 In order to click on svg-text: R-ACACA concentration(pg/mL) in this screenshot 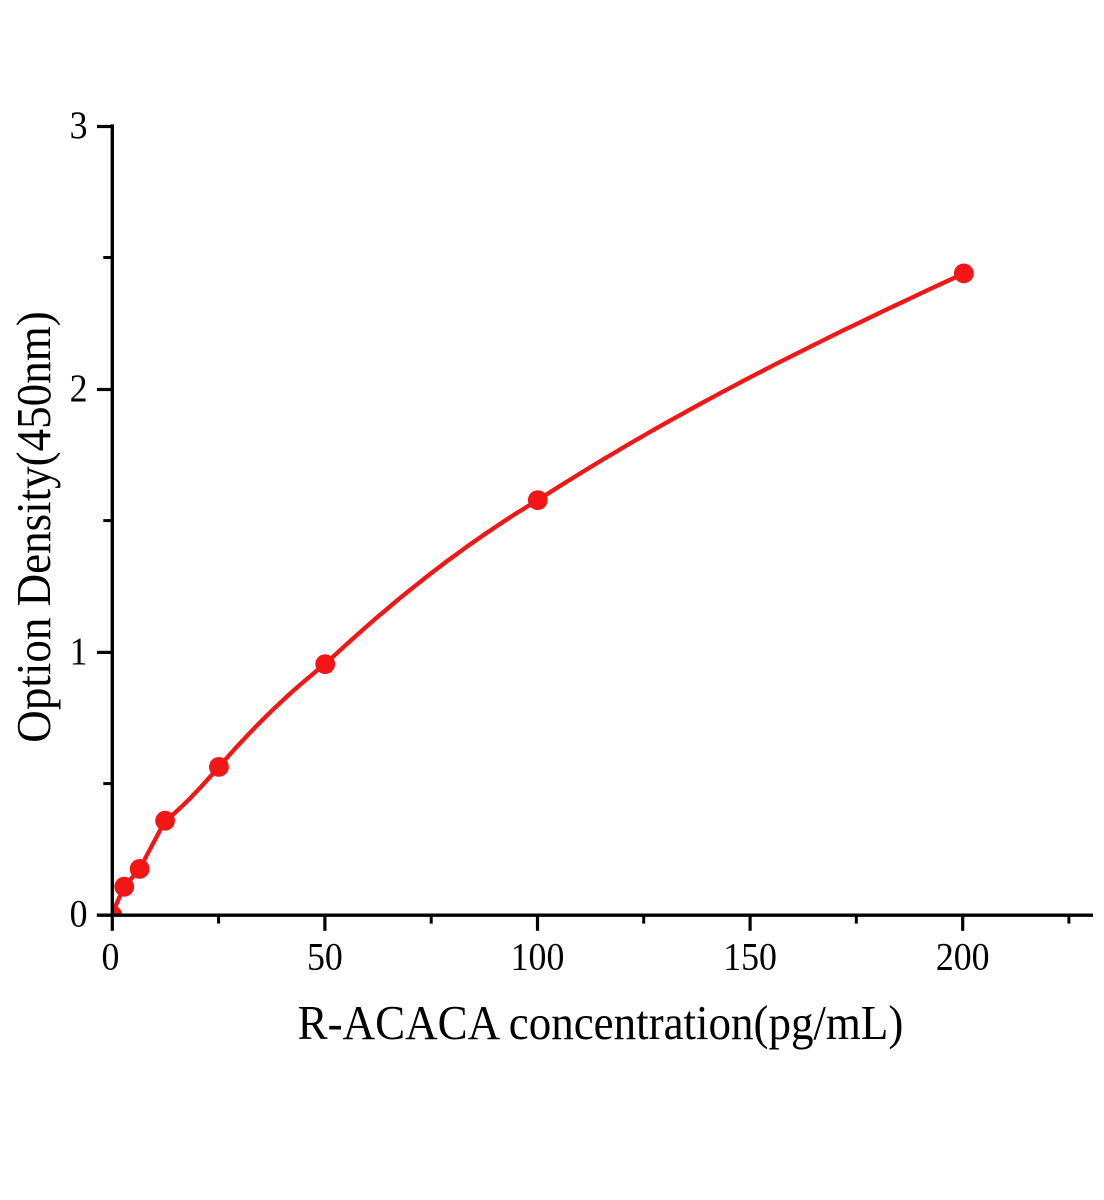, I will do `click(601, 1023)`.